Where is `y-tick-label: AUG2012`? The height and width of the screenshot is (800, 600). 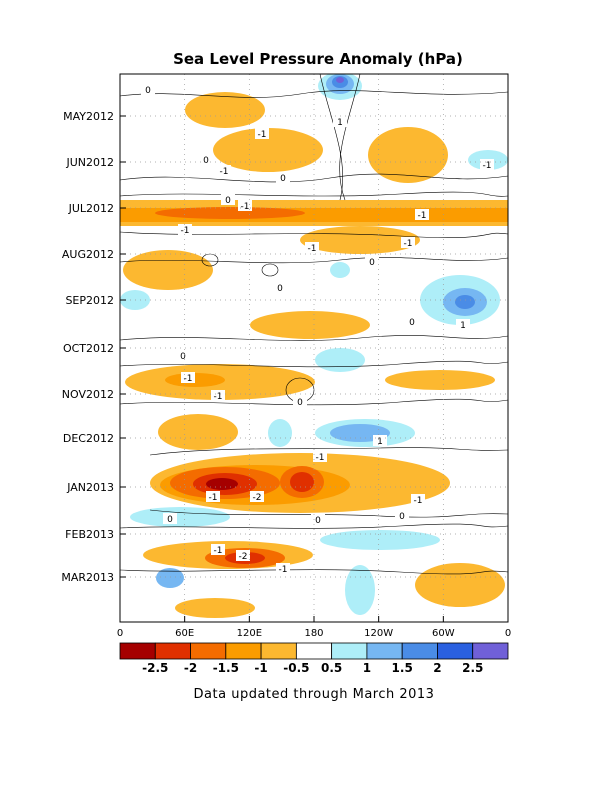
y-tick-label: AUG2012 is located at coordinates (88, 254).